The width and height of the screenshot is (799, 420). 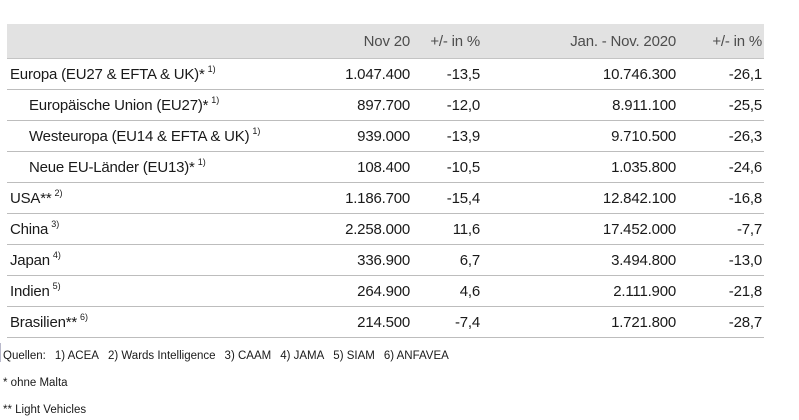 I want to click on cell-ytd-pct: -7,7, so click(x=749, y=229).